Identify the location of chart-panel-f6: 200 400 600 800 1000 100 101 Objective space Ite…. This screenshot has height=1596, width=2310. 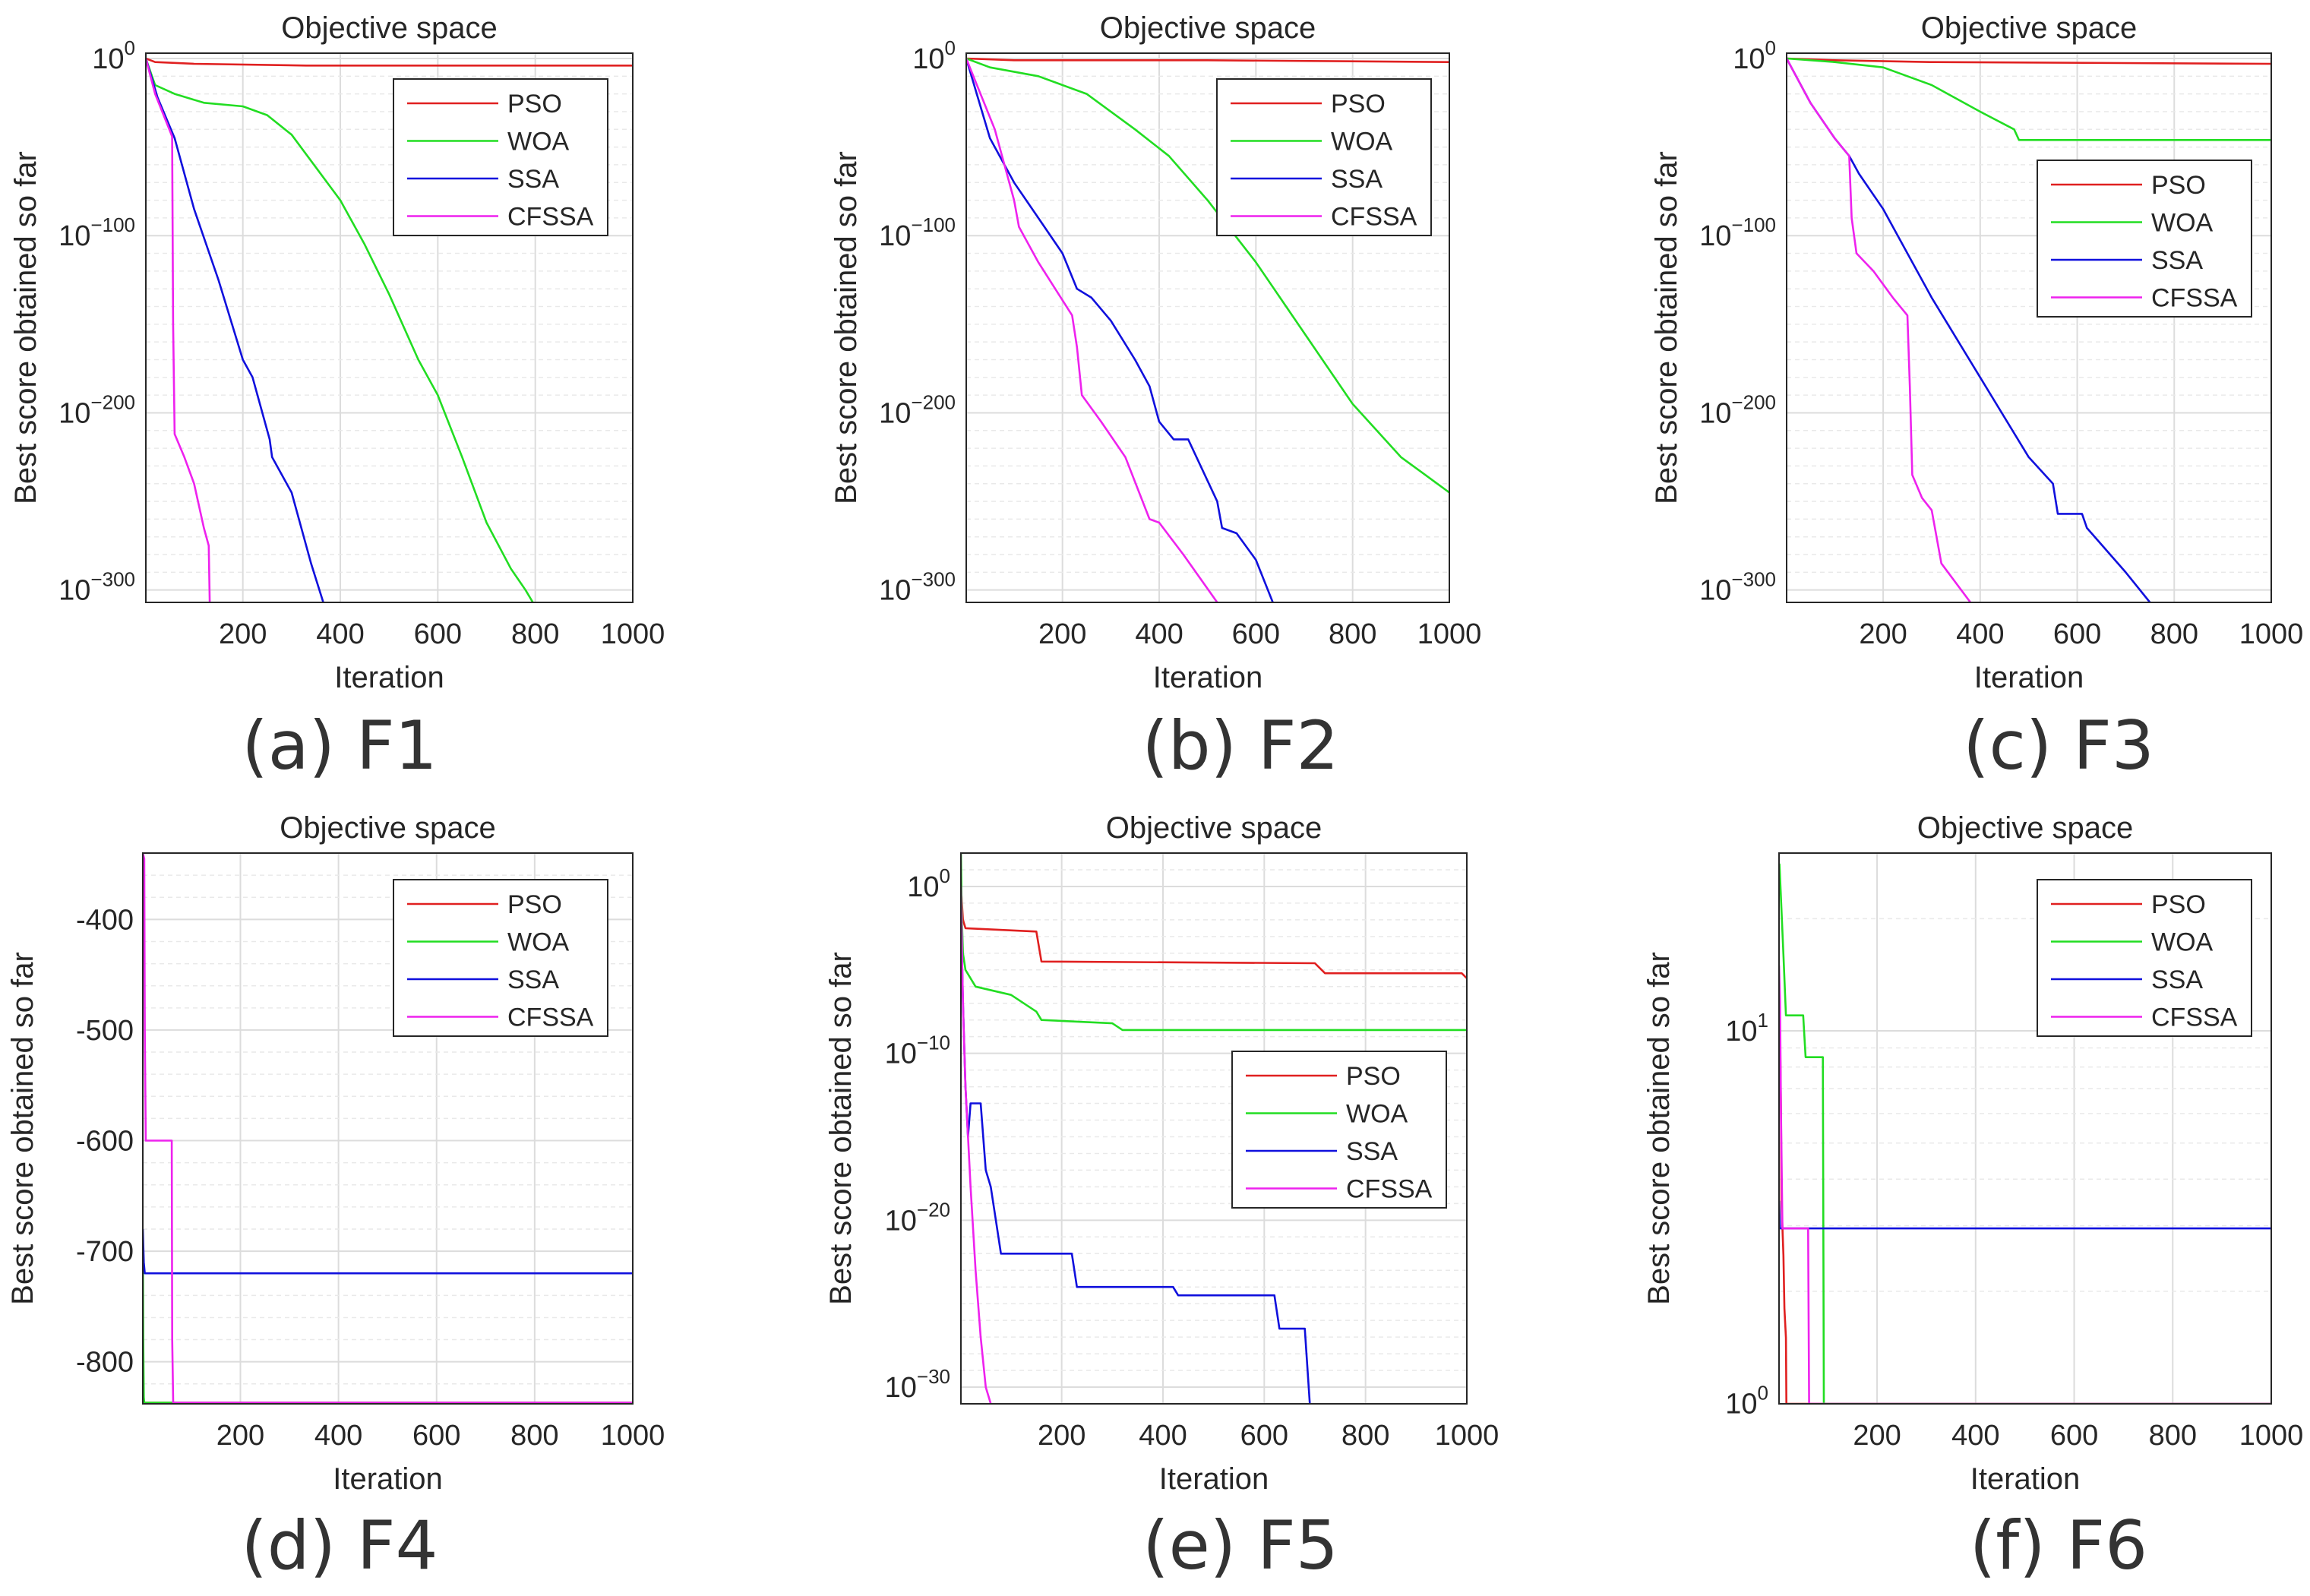
(1972, 1198).